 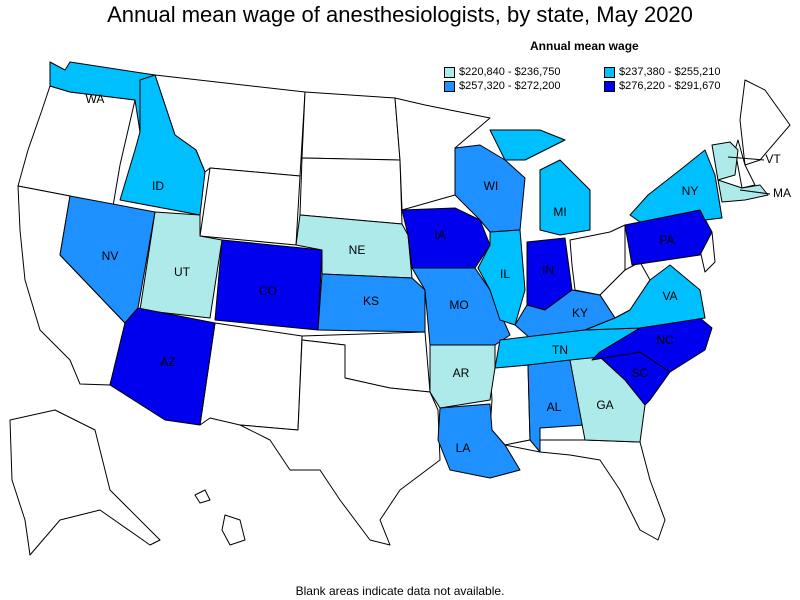 I want to click on state-IL, so click(x=501, y=277).